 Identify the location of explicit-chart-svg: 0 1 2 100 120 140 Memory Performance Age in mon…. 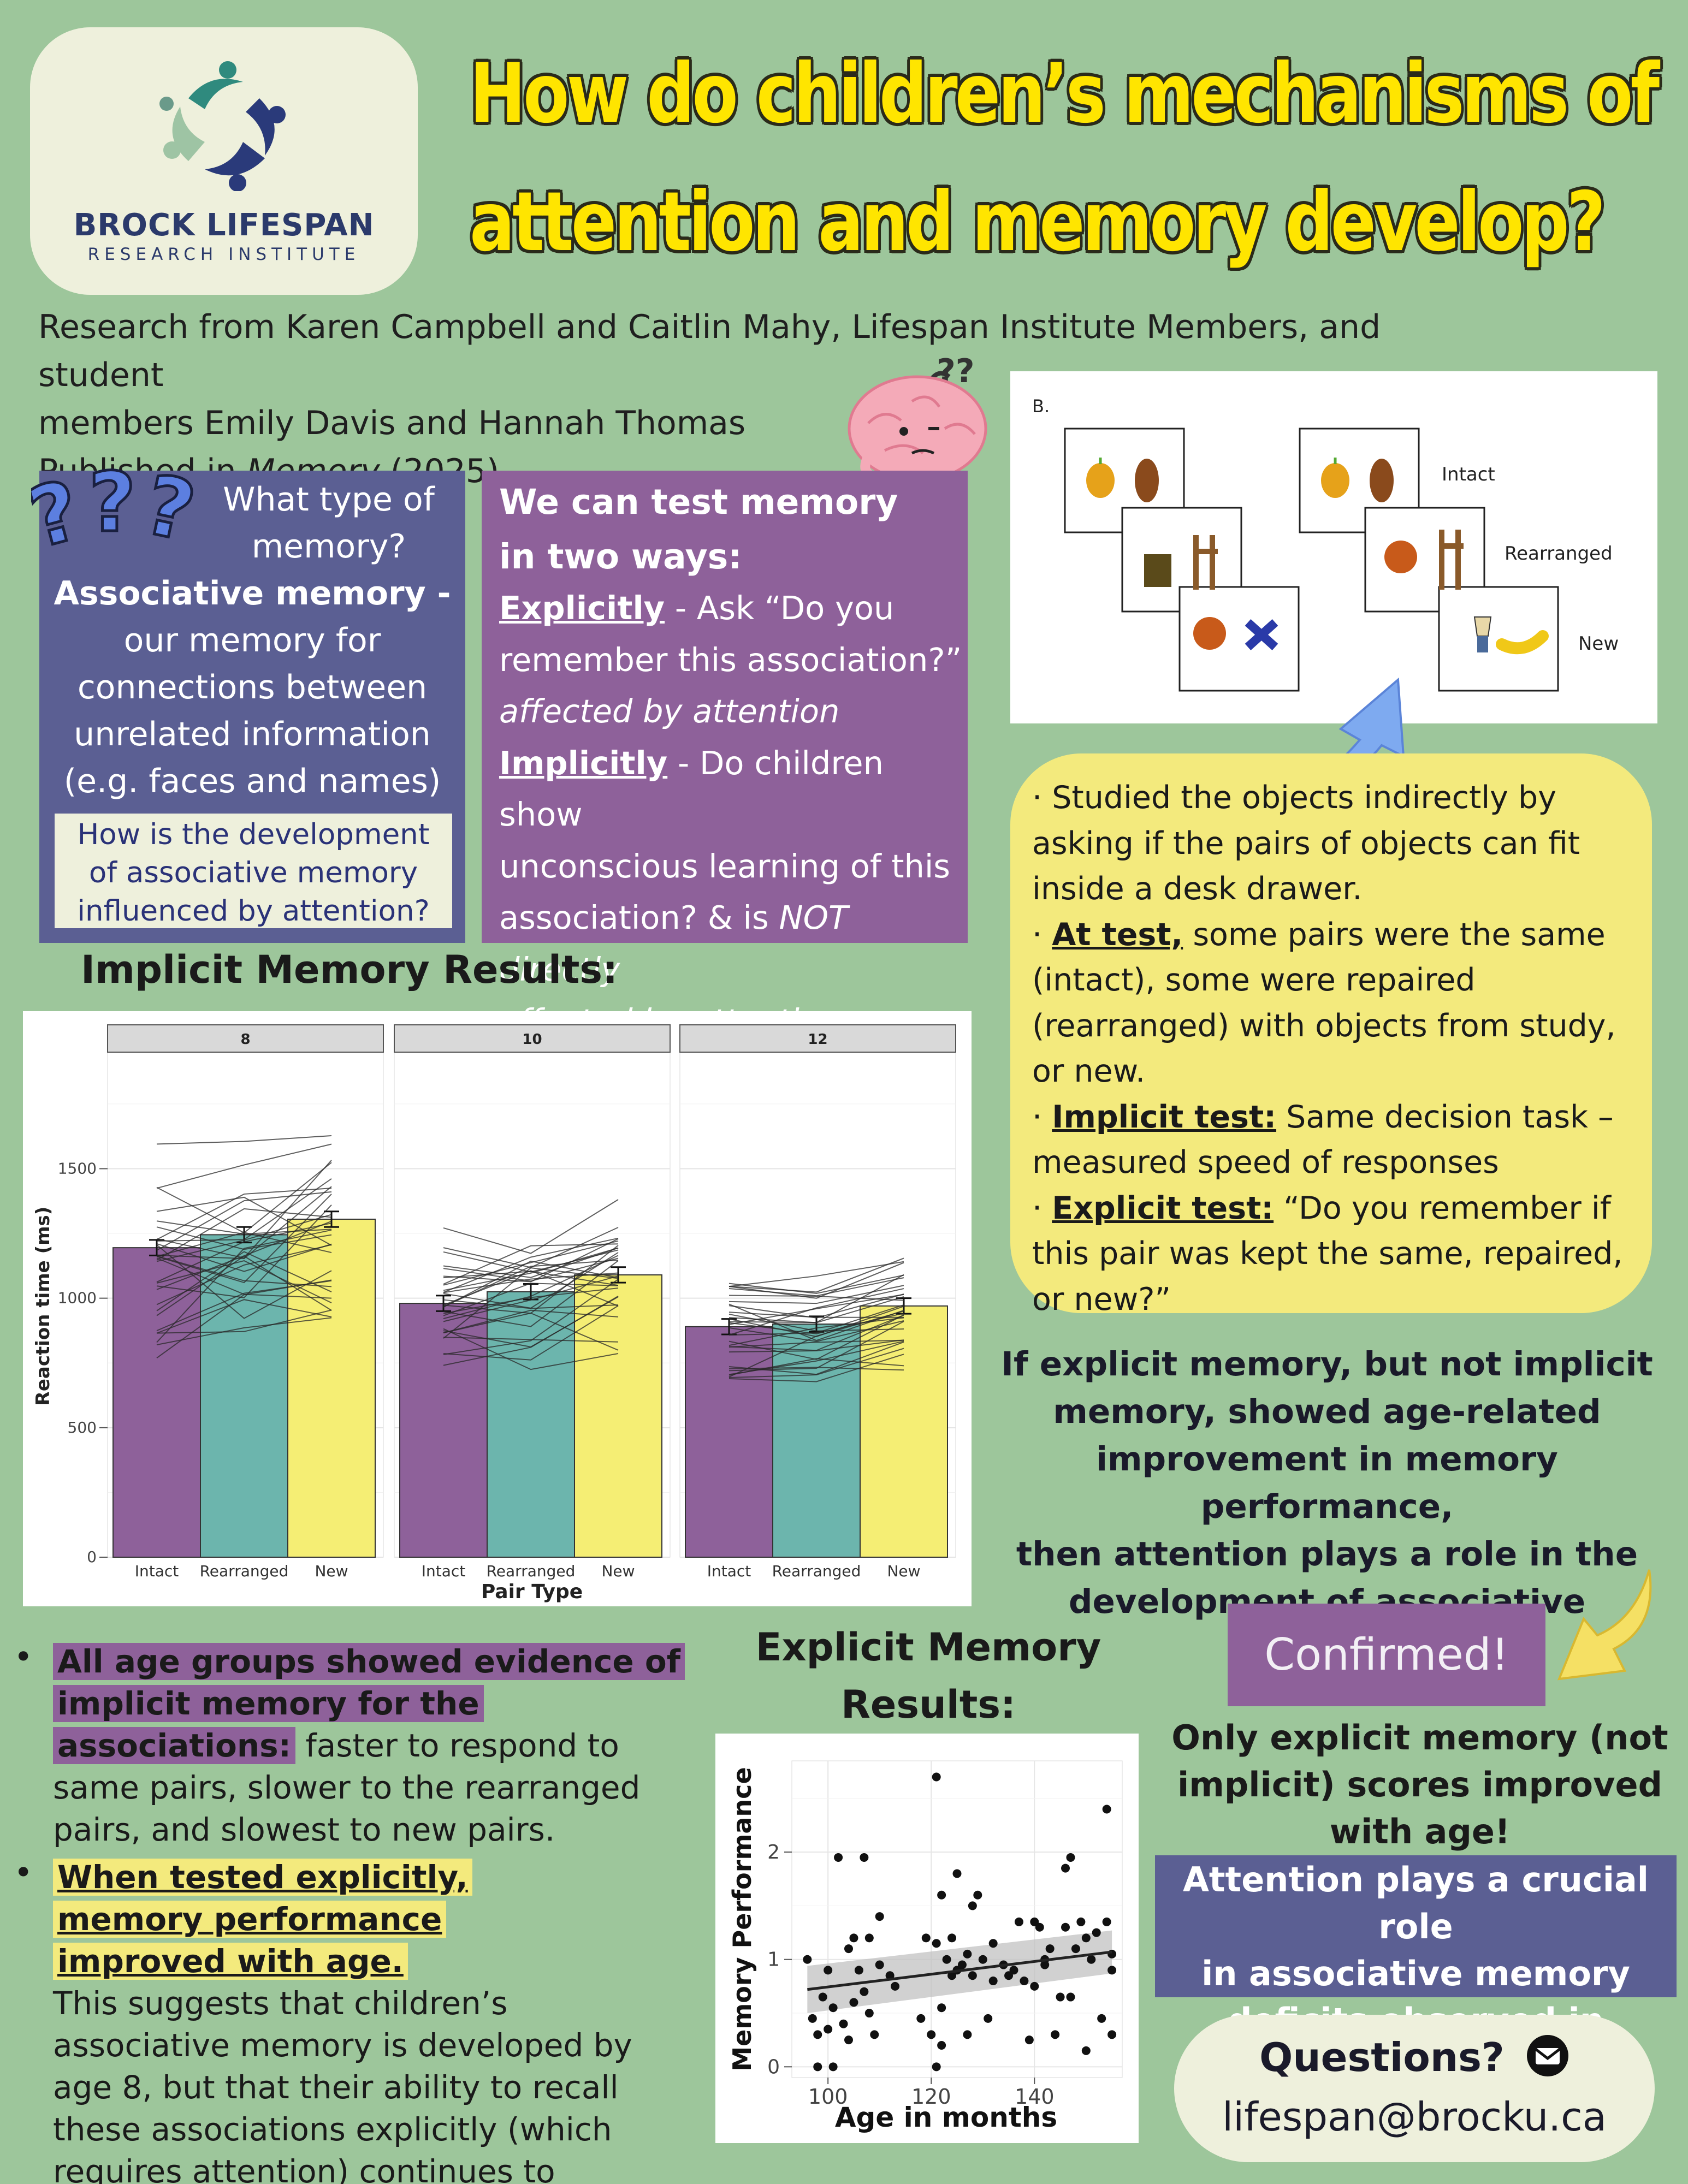
(925, 1946).